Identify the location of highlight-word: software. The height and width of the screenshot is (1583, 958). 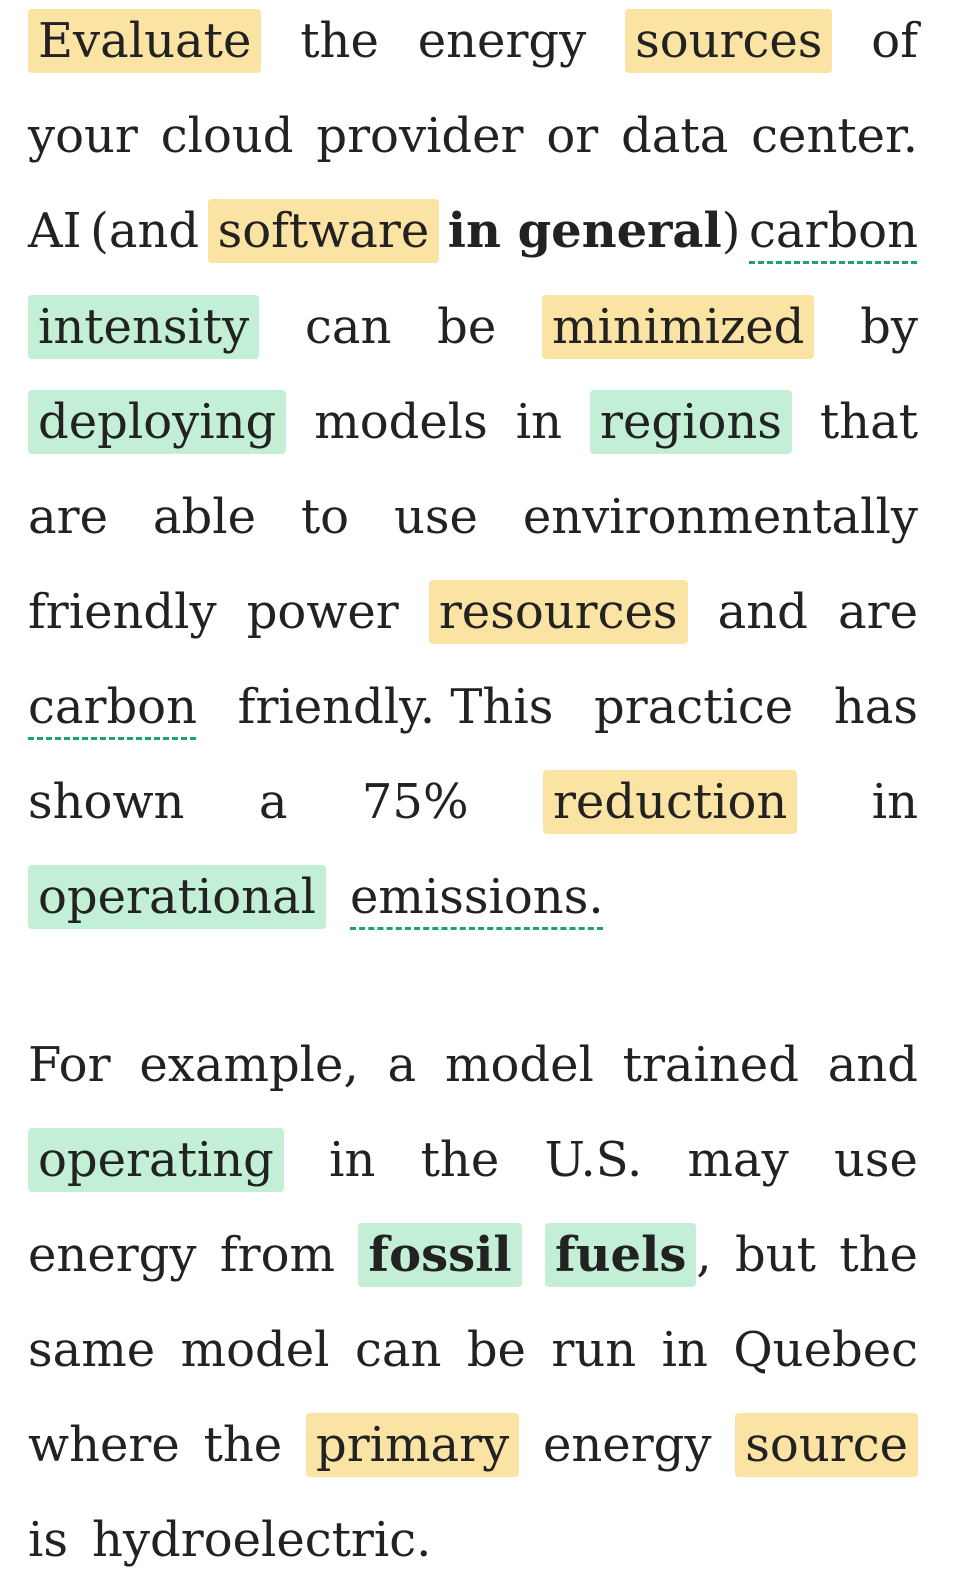
(323, 231).